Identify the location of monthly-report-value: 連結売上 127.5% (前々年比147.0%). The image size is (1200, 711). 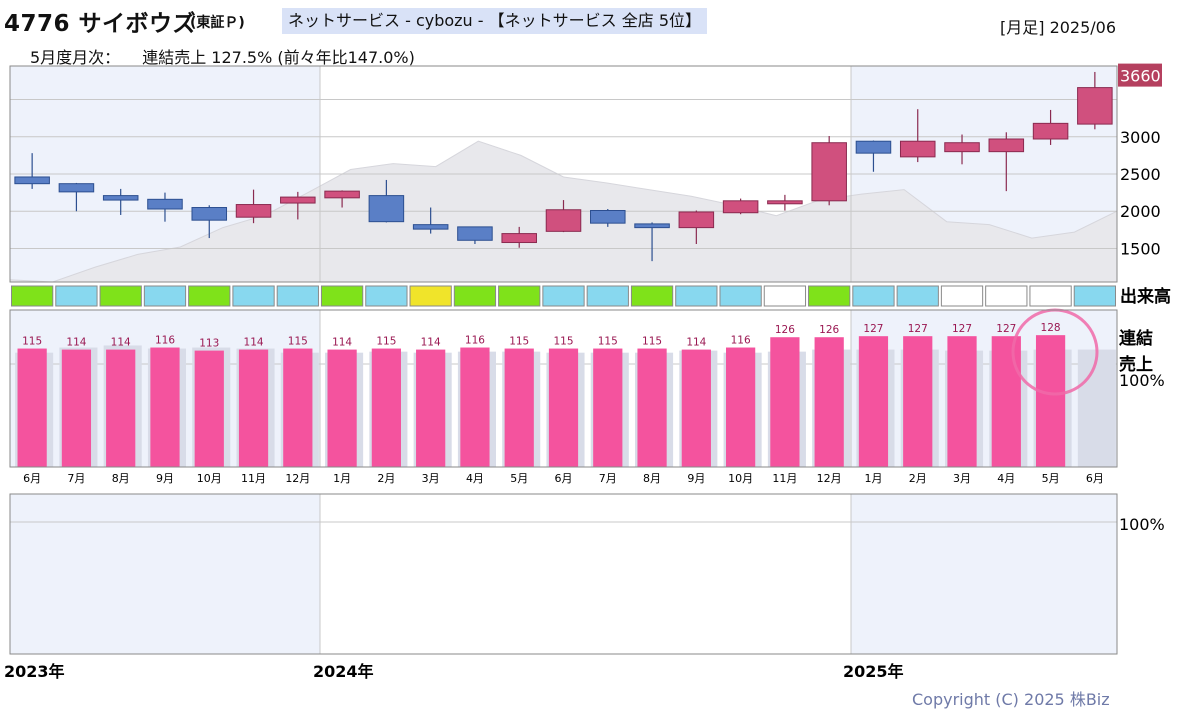
(278, 57).